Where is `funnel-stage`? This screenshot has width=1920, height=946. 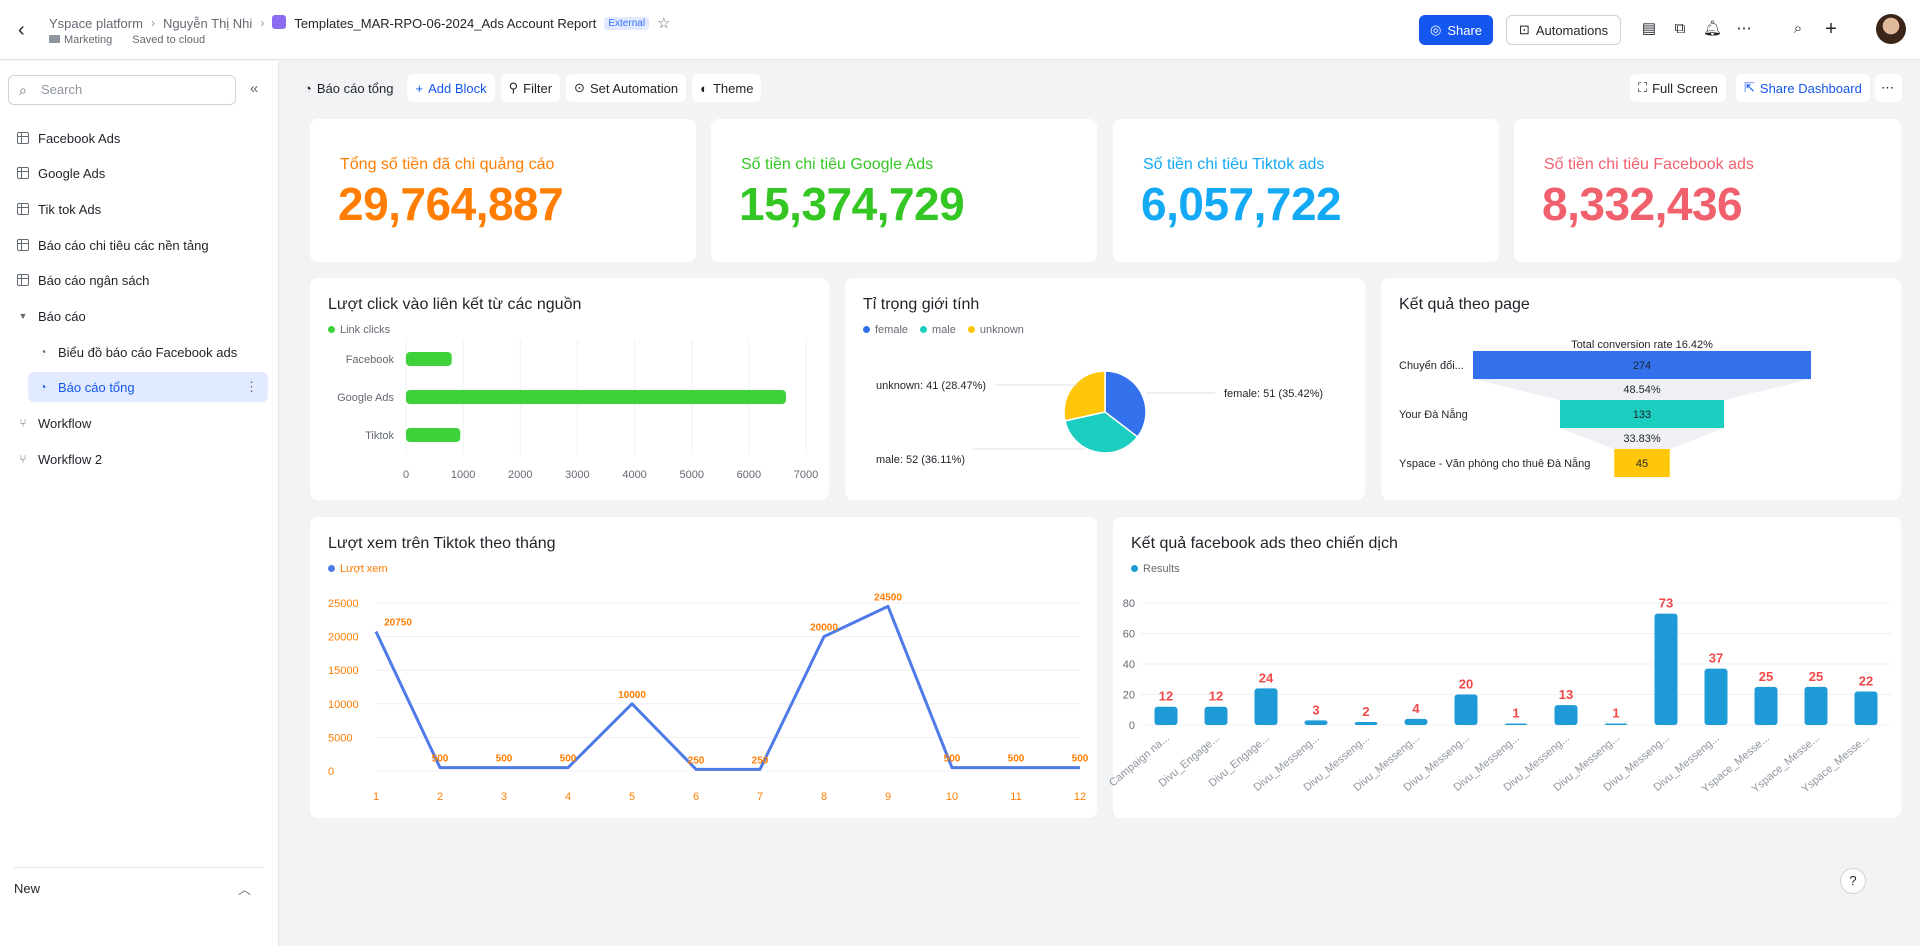 funnel-stage is located at coordinates (1642, 414).